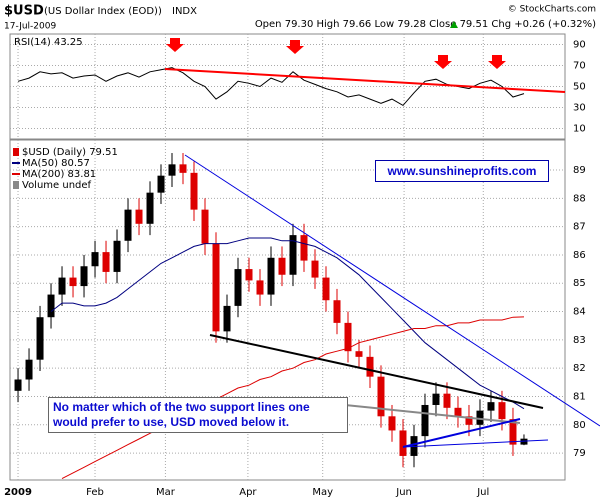 Image resolution: width=600 pixels, height=504 pixels. I want to click on support-line-gray, so click(432, 414).